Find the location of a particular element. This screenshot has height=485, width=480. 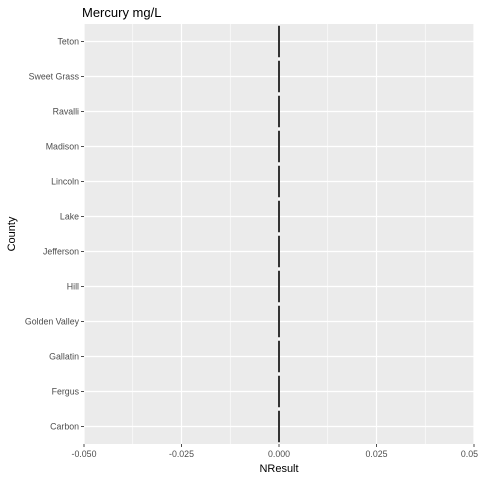

chart-title: Mercury mg/L is located at coordinates (121, 12).